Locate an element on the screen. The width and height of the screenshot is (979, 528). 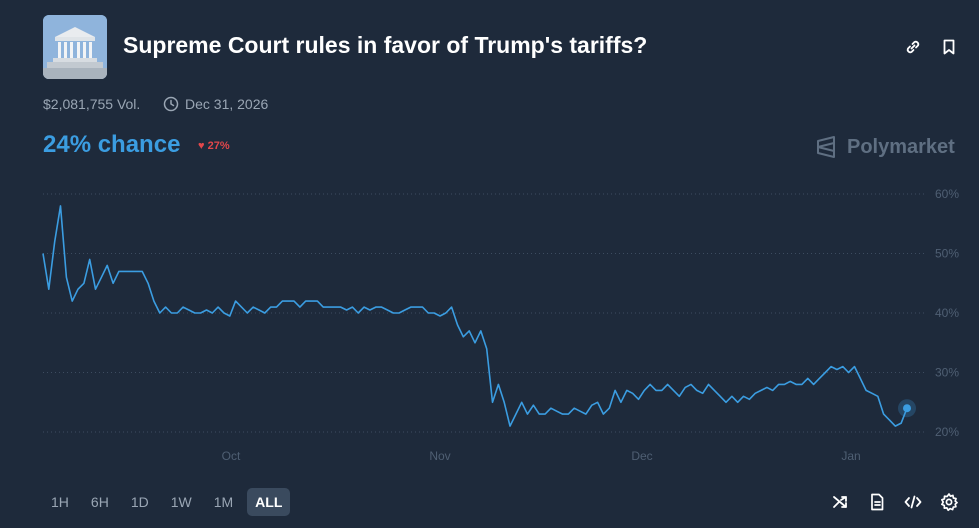
y-tick-label: 50% is located at coordinates (947, 254).